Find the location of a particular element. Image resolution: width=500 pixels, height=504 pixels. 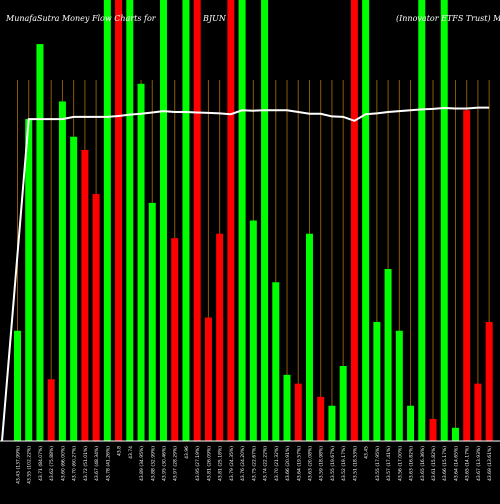

x-tick-label: 43.79 (24.35%) is located at coordinates (232, 463).